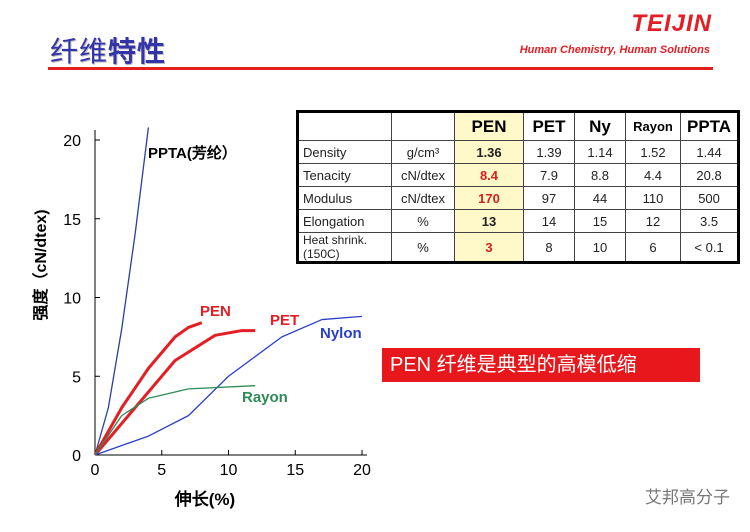  Describe the element at coordinates (204, 499) in the screenshot. I see `x-axis-label: 伸长(%)` at that location.